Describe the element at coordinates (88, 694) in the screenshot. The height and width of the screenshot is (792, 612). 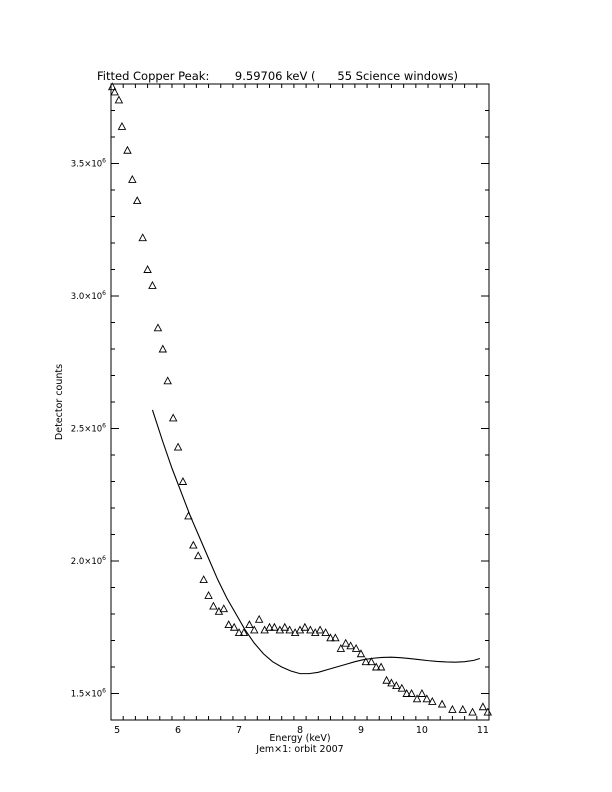
I see `y-tick-label: 1.5×10⁶` at that location.